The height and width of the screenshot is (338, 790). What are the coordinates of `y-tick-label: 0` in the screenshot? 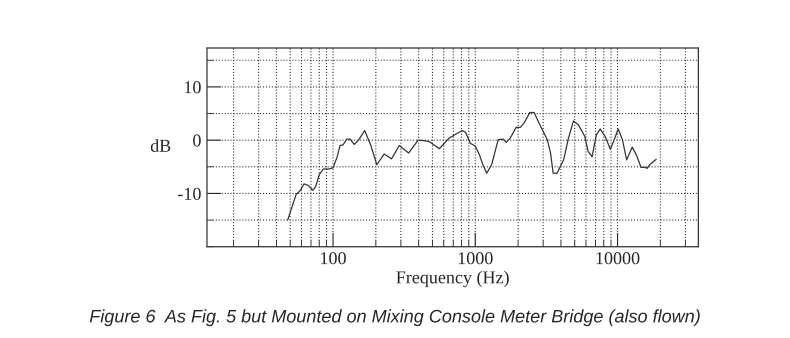 It's located at (197, 140).